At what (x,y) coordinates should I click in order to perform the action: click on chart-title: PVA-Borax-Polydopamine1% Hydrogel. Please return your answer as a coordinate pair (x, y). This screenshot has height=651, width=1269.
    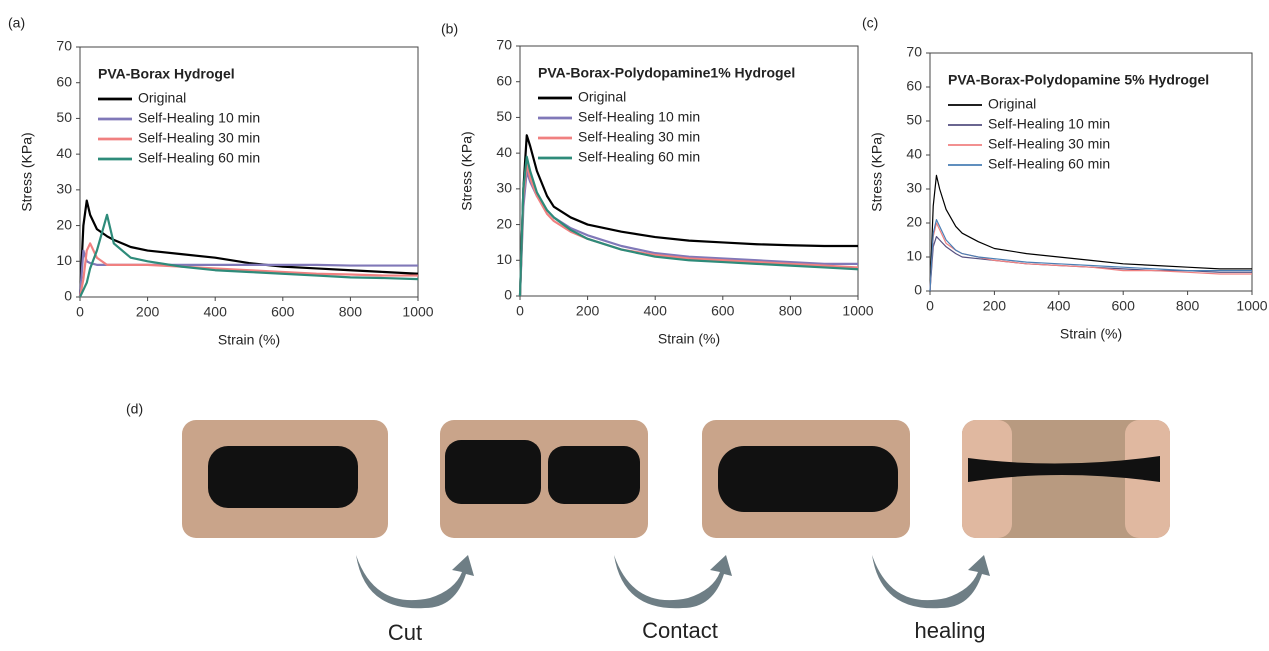
    Looking at the image, I should click on (666, 73).